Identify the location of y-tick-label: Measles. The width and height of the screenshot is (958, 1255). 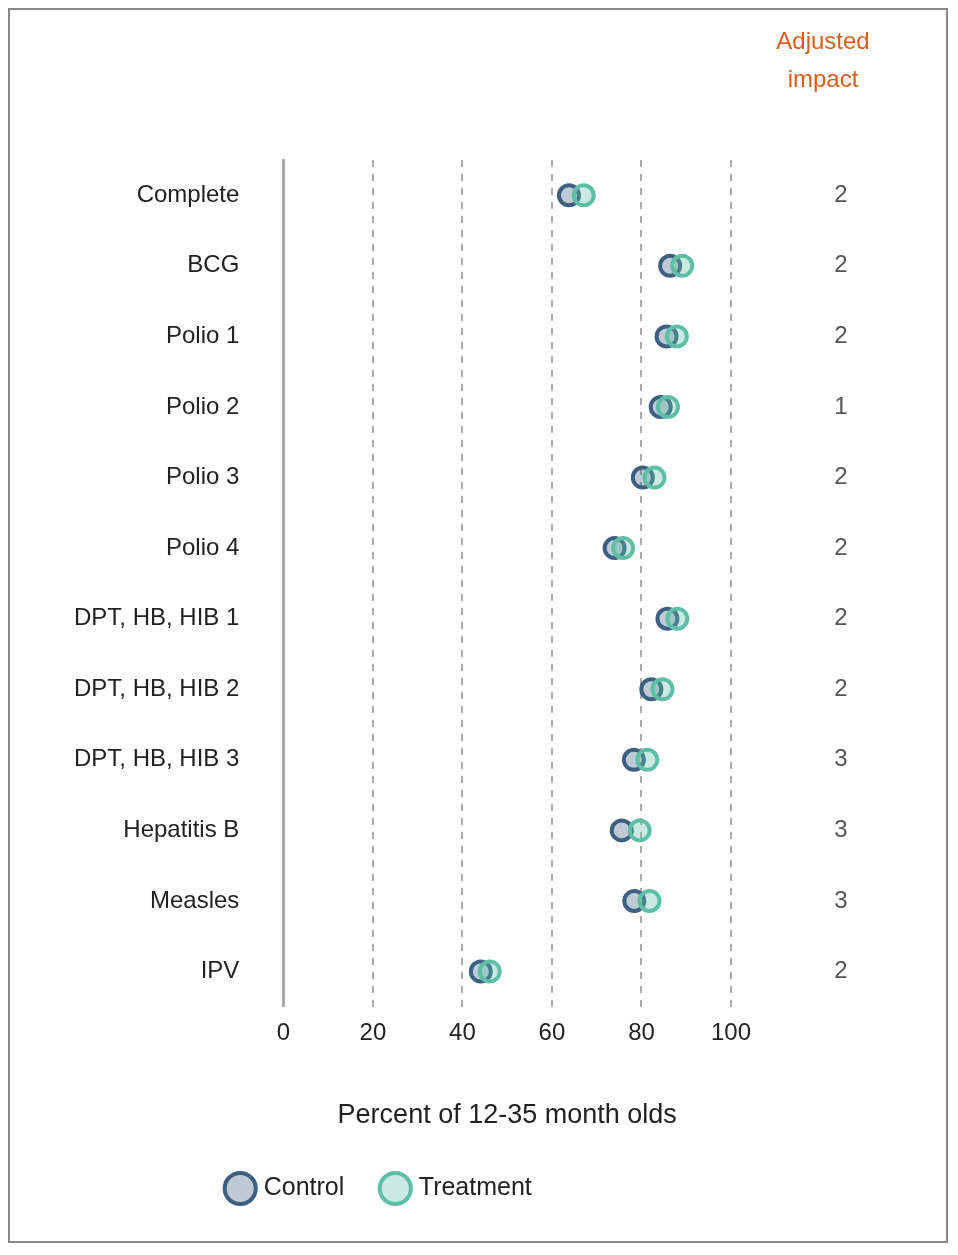
(195, 899).